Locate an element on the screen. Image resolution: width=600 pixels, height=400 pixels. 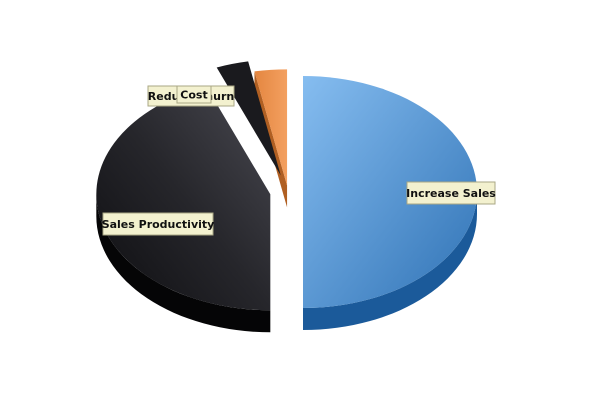
pie-slice-cost is located at coordinates (271, 127).